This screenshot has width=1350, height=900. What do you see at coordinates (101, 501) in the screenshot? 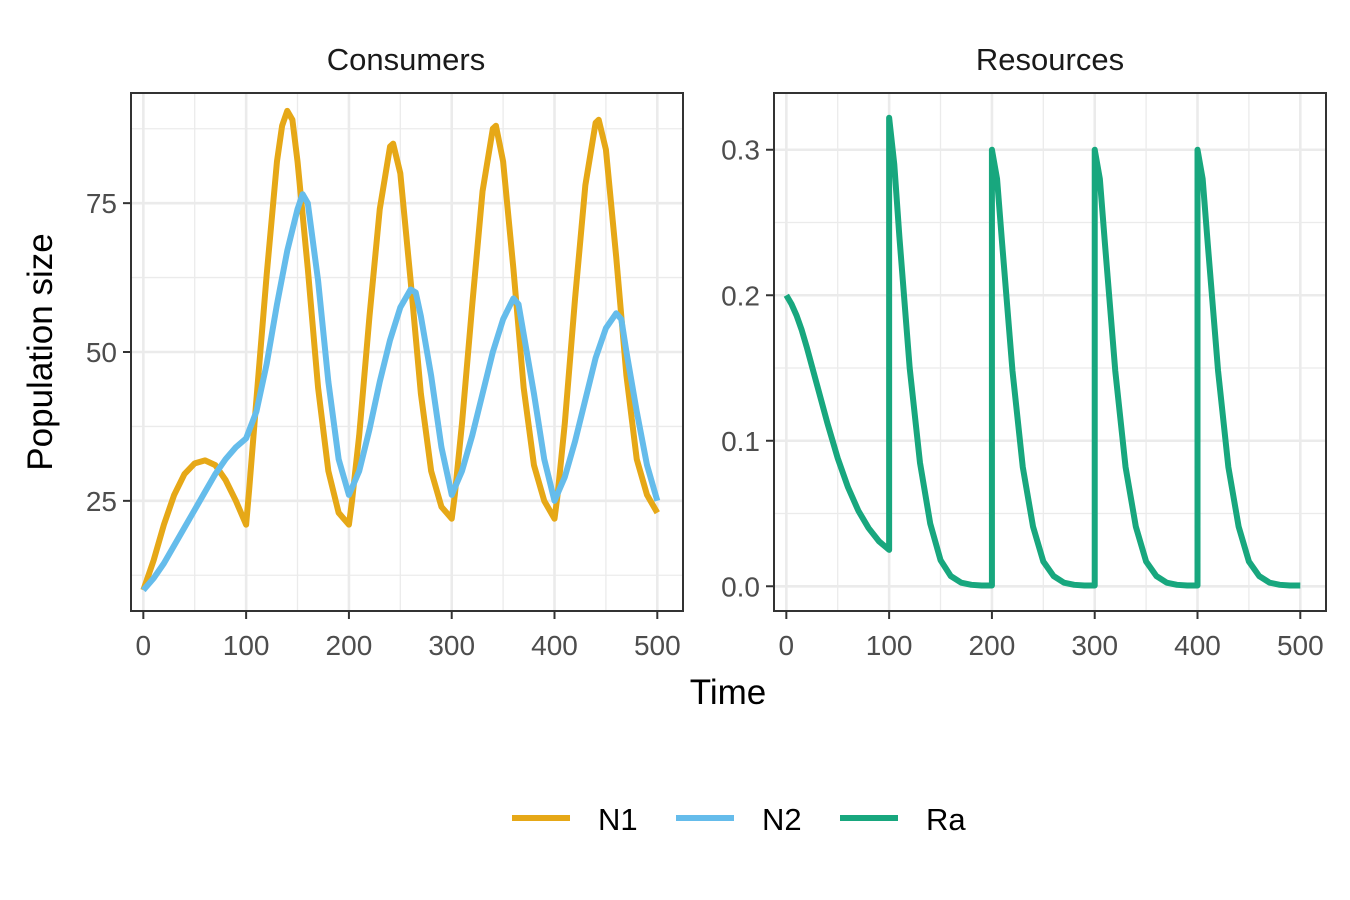
I see `y-tick-label: 25` at bounding box center [101, 501].